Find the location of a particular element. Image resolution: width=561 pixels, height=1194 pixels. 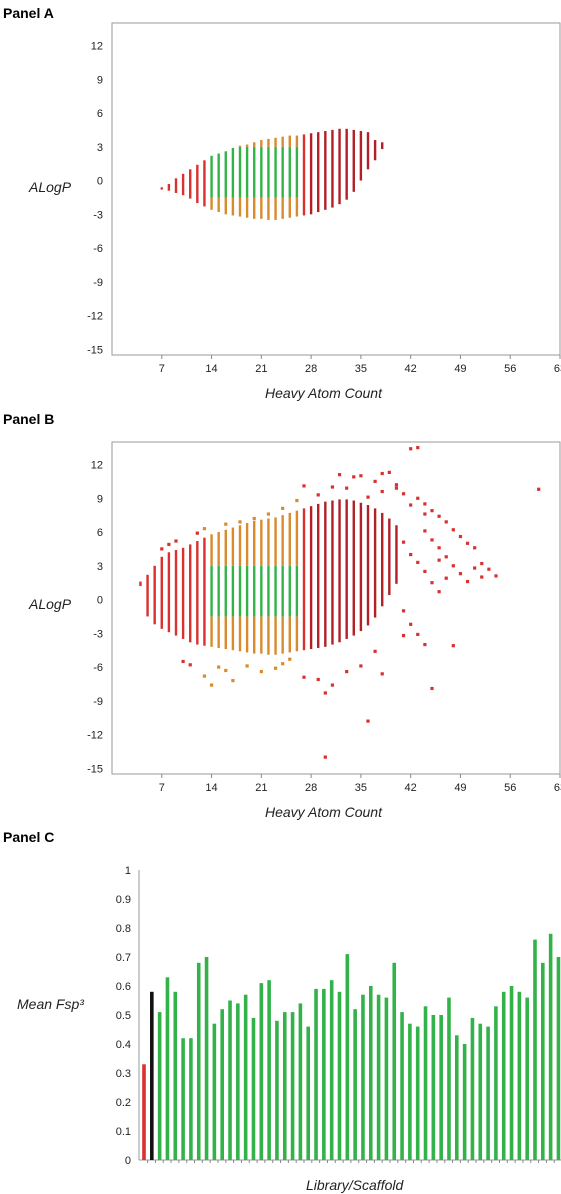

panelA-x-tick-label: 7 is located at coordinates (162, 369).